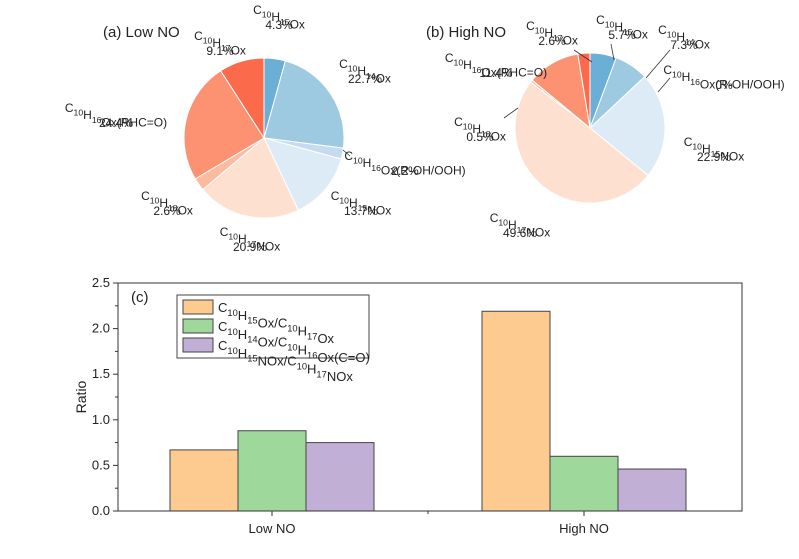 Image resolution: width=799 pixels, height=559 pixels. I want to click on pie-slice-value: 22.9%, so click(714, 157).